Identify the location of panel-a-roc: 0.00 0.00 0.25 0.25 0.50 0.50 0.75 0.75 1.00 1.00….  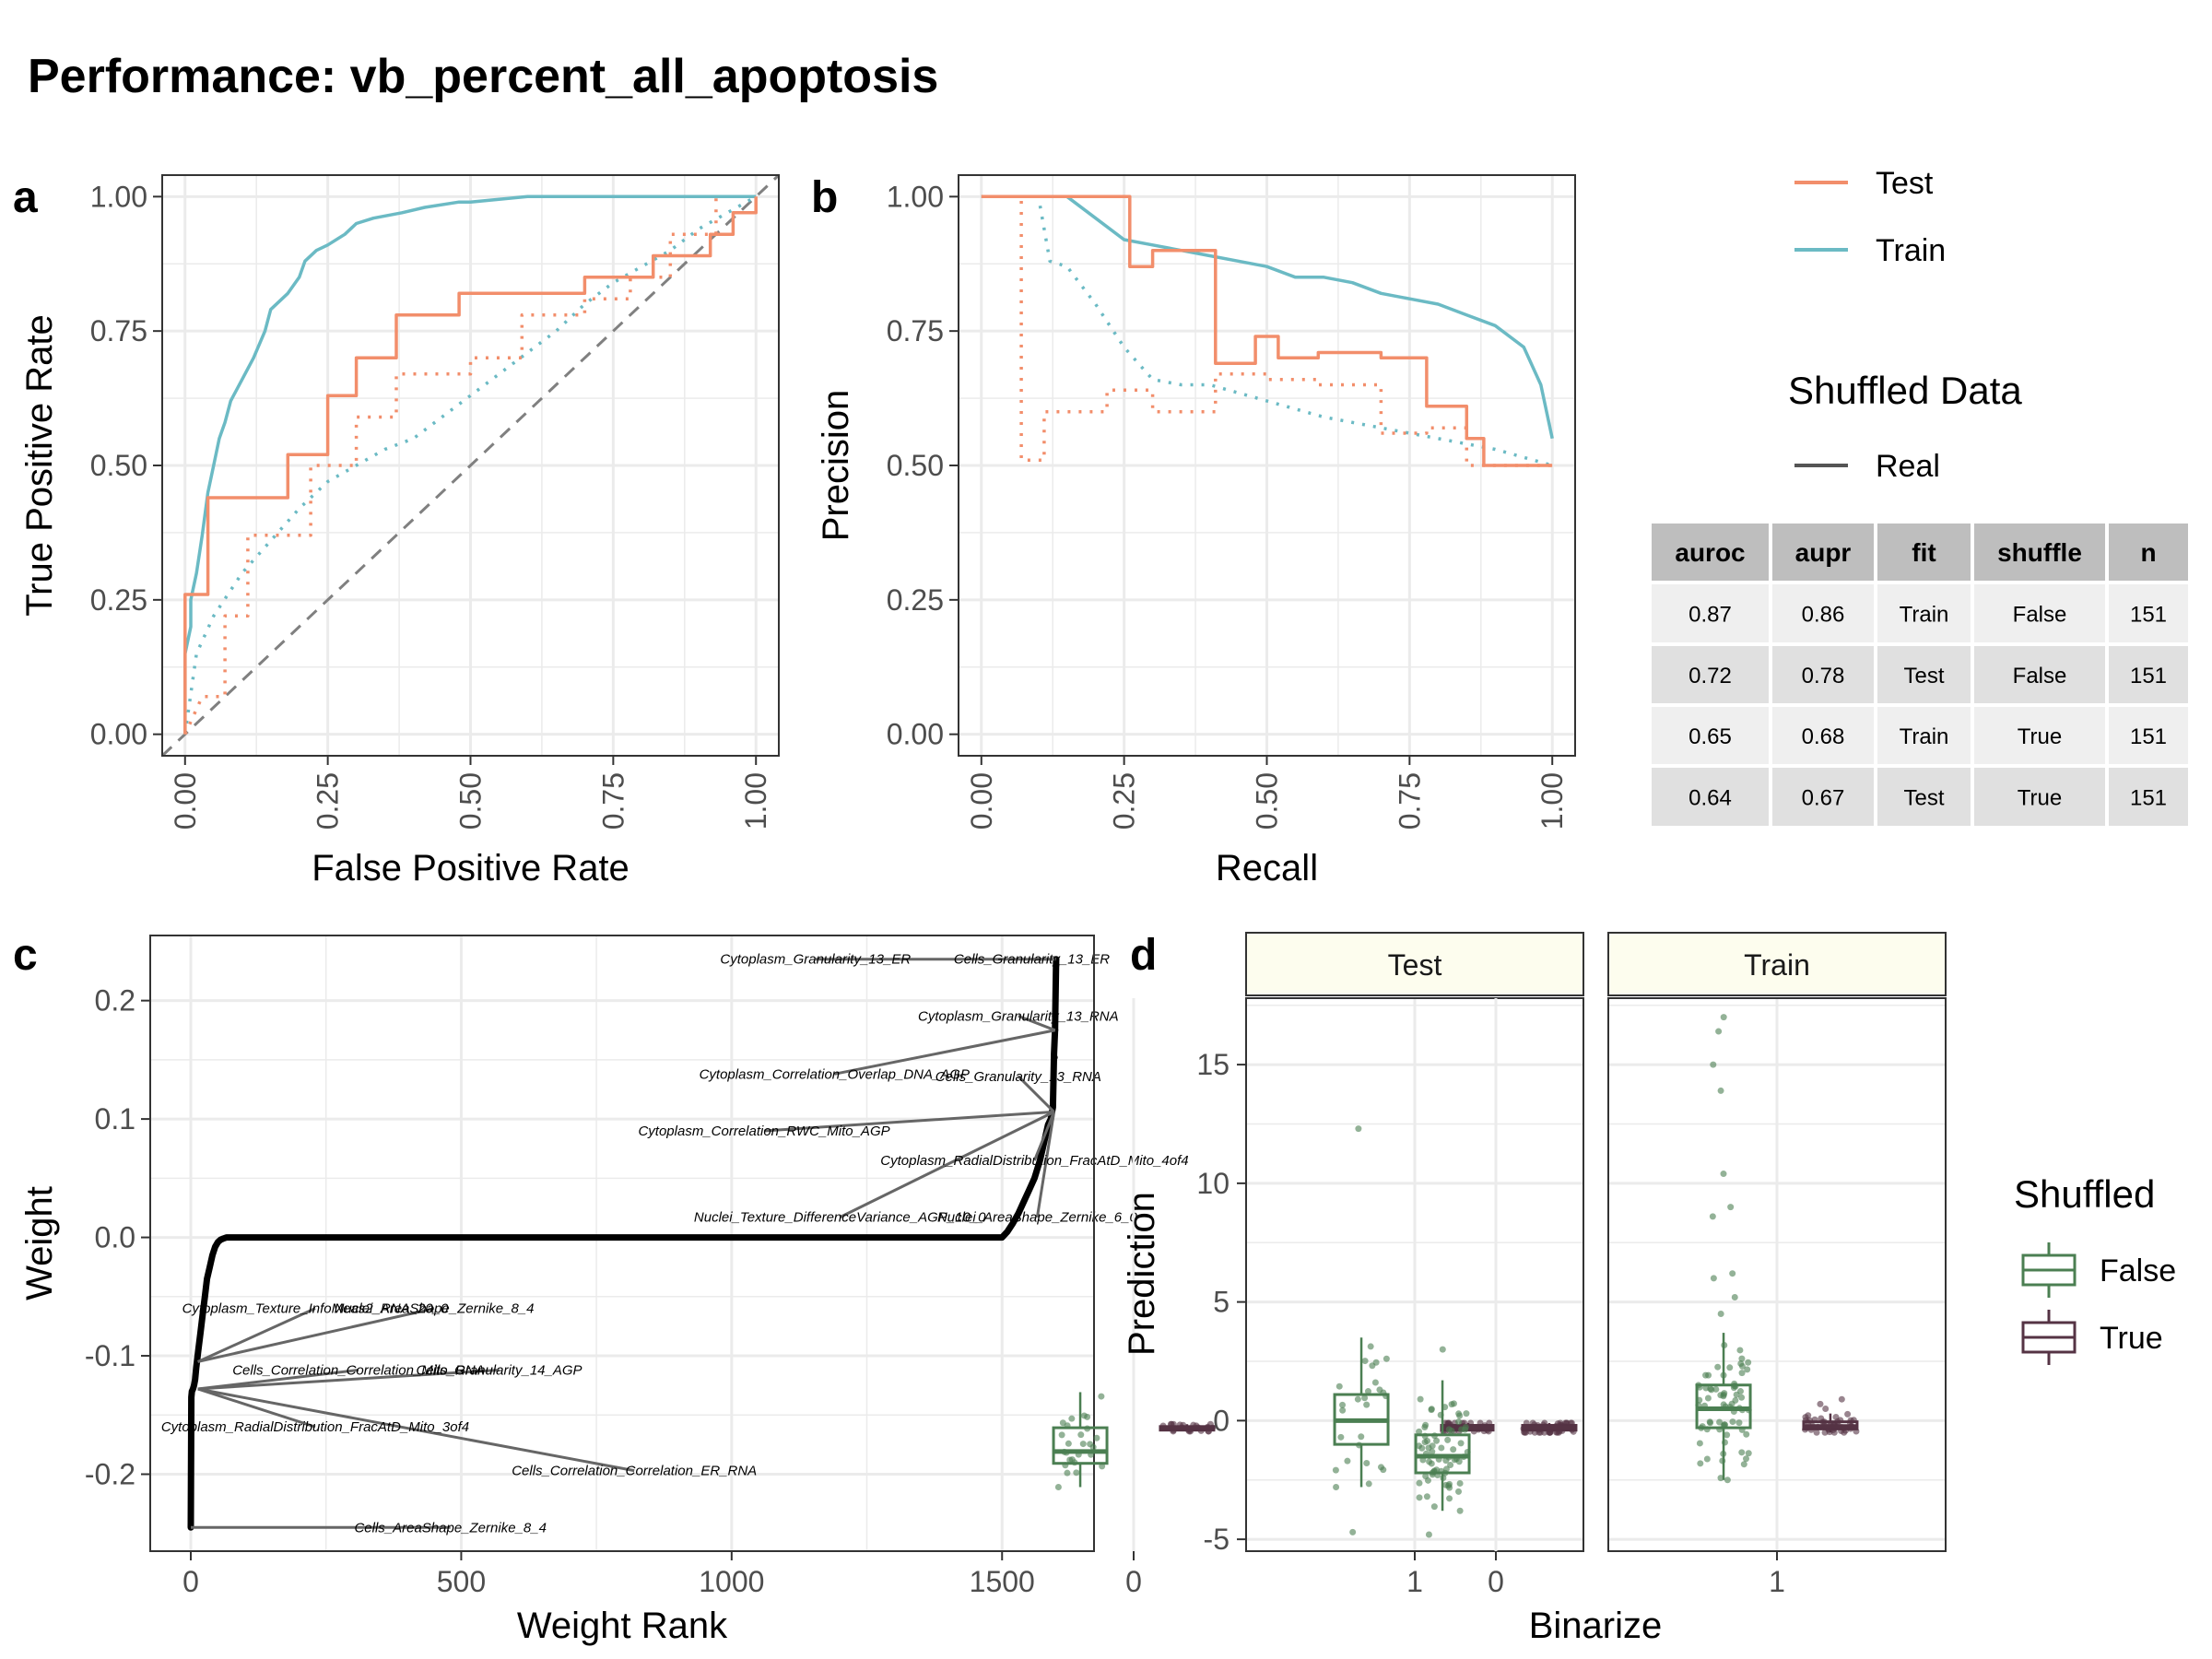
(397, 530).